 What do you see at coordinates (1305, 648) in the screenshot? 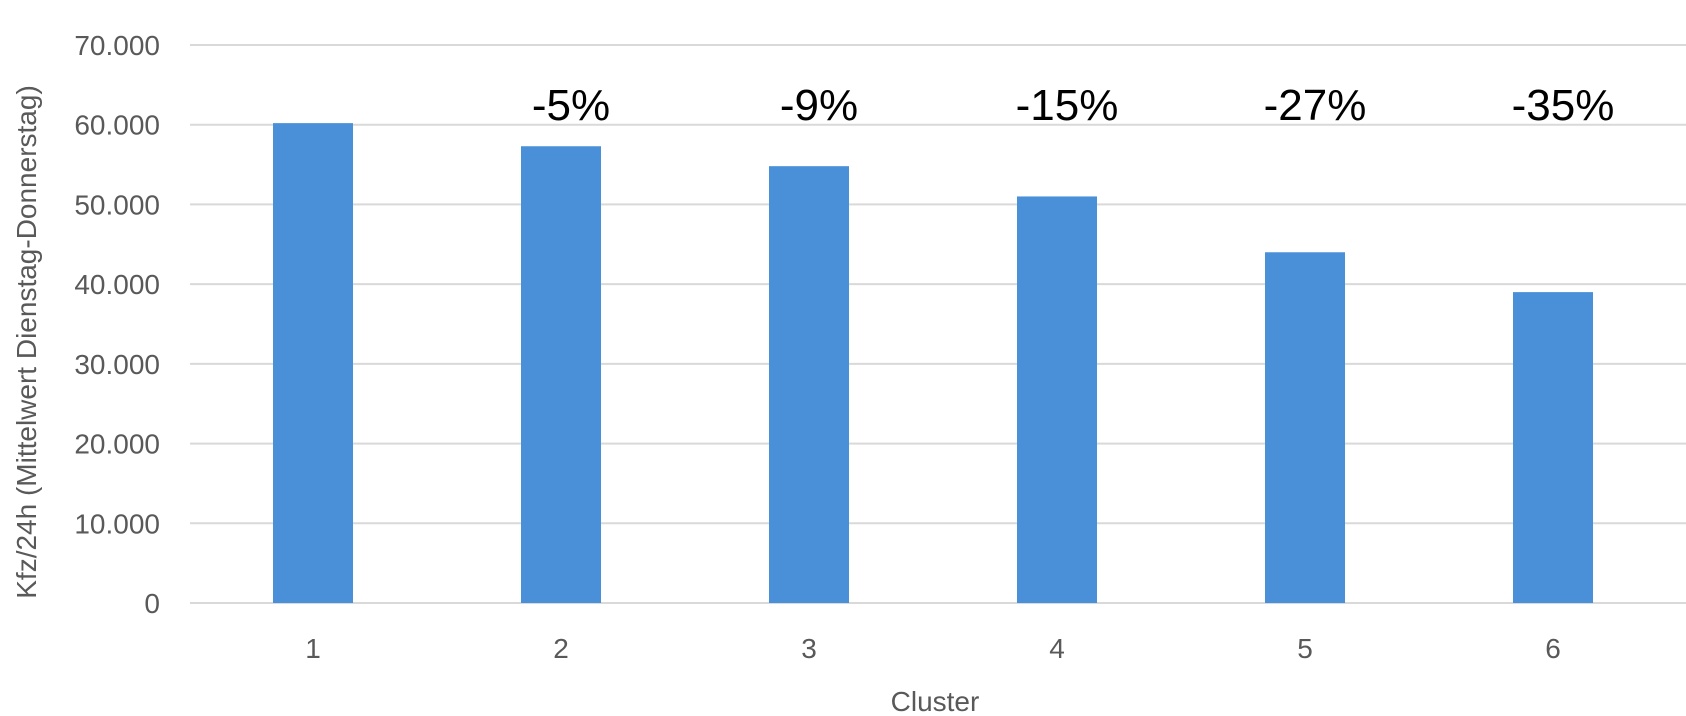
I see `x-tick-label: 5` at bounding box center [1305, 648].